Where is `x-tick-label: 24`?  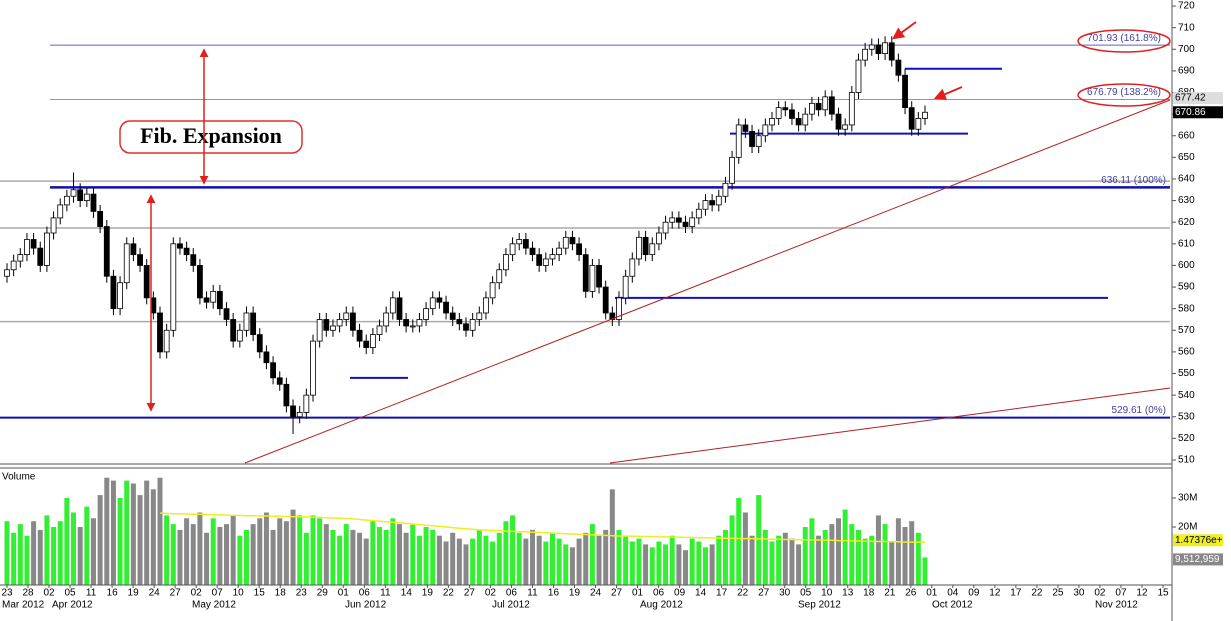
x-tick-label: 24 is located at coordinates (596, 593).